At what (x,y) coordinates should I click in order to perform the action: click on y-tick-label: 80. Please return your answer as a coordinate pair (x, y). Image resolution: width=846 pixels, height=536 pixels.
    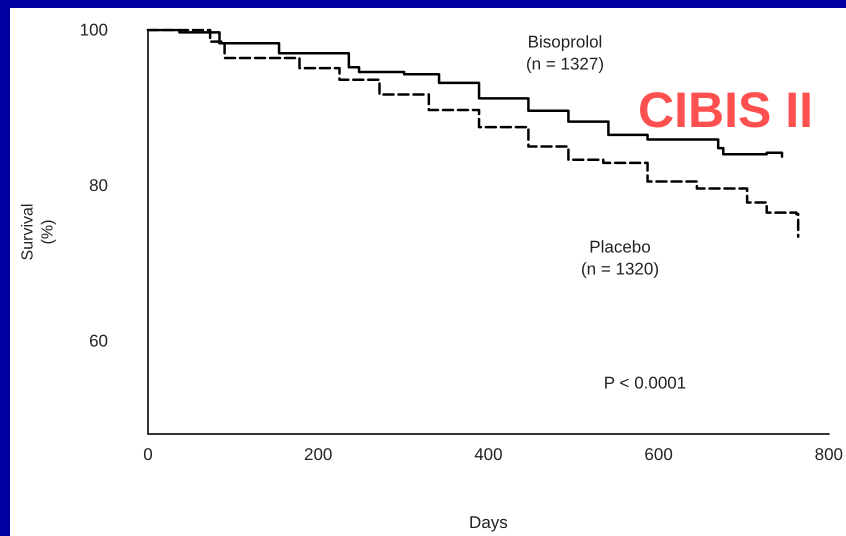
    Looking at the image, I should click on (98, 185).